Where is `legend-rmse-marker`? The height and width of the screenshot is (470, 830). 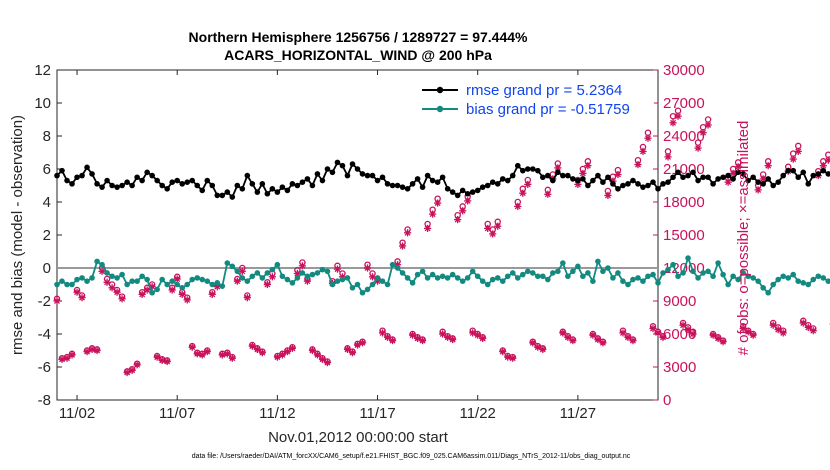 legend-rmse-marker is located at coordinates (440, 90).